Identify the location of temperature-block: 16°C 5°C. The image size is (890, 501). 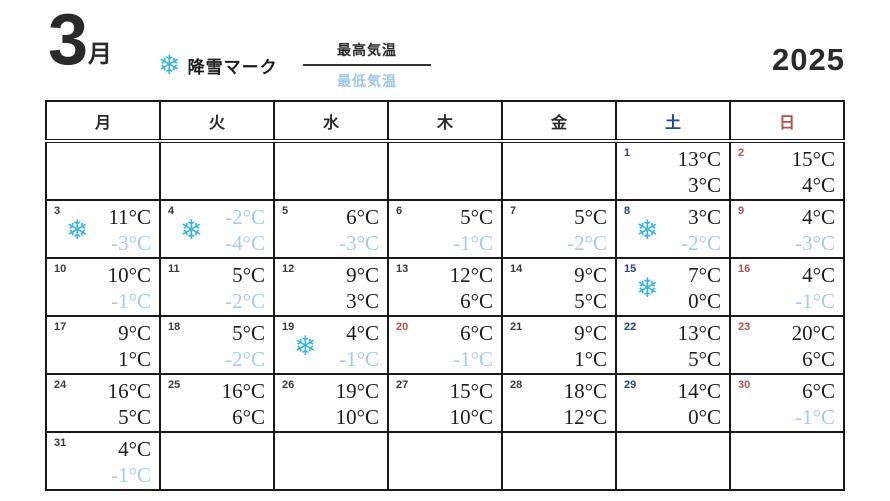
(103, 402).